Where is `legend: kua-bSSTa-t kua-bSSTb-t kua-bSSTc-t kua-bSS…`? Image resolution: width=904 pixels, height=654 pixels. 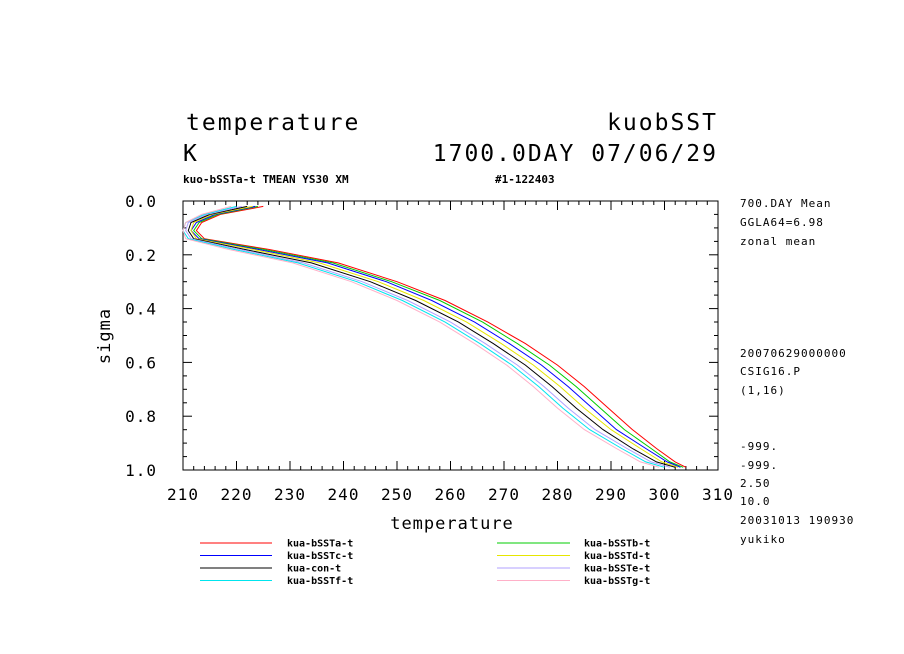 legend: kua-bSSTa-t kua-bSSTb-t kua-bSSTc-t kua-bSS… is located at coordinates (425, 563).